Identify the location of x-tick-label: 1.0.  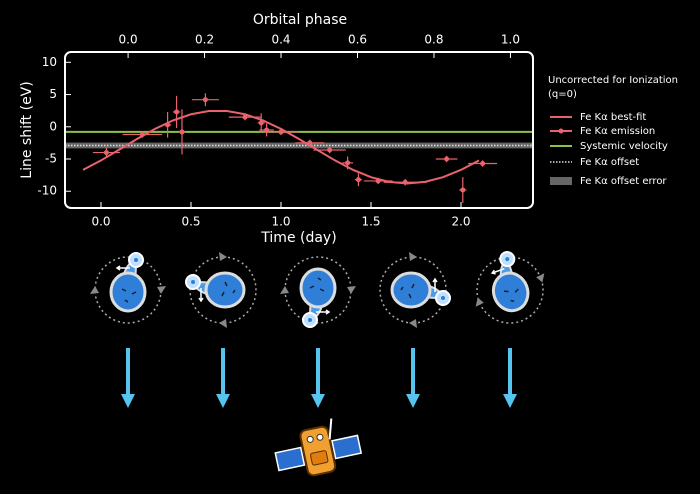
(280, 222).